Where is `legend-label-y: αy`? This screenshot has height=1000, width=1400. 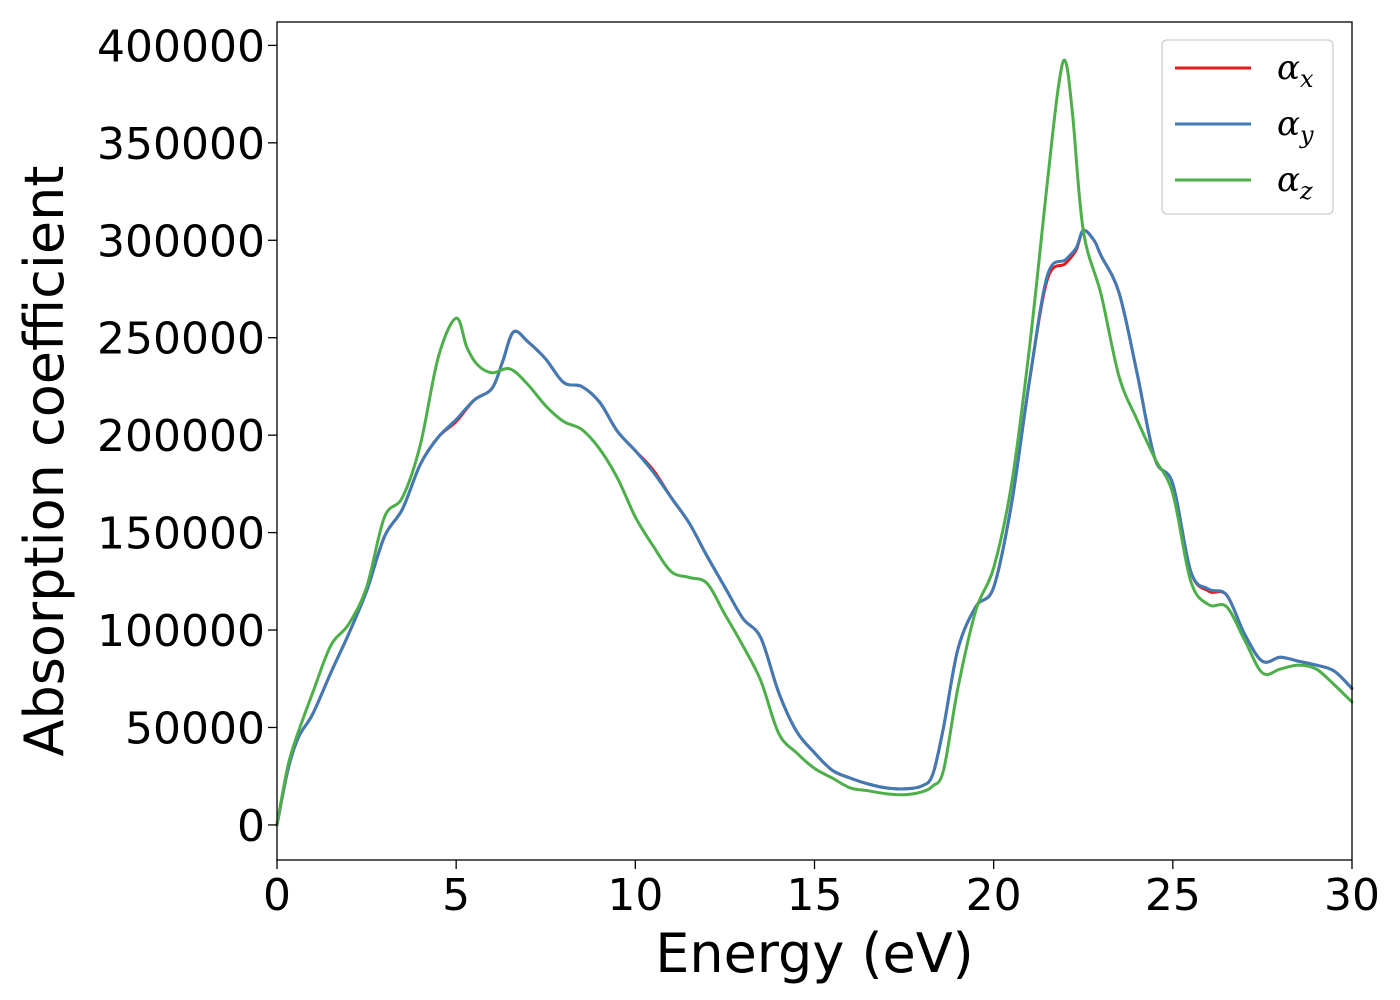 legend-label-y: αy is located at coordinates (1295, 126).